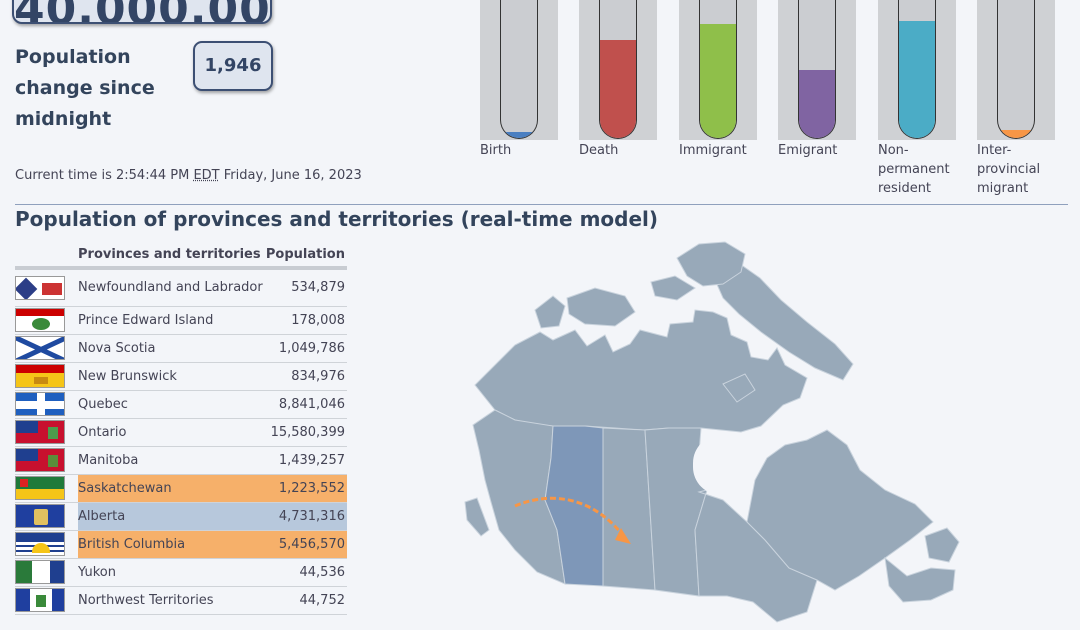 This screenshot has height=630, width=1080. Describe the element at coordinates (63, 175) in the screenshot. I see `time-prefix: Current time is` at that location.